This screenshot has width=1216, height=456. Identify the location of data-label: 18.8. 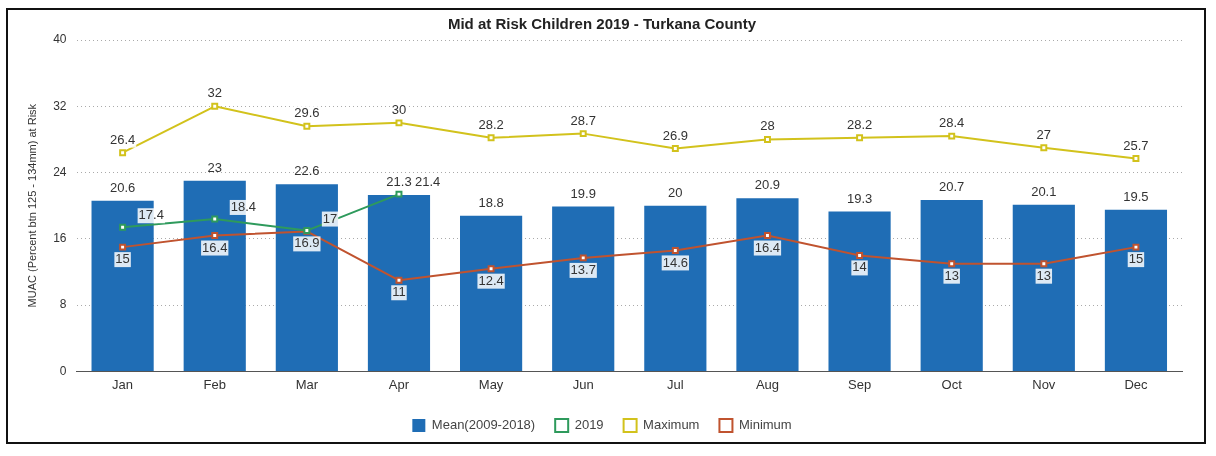
(491, 202).